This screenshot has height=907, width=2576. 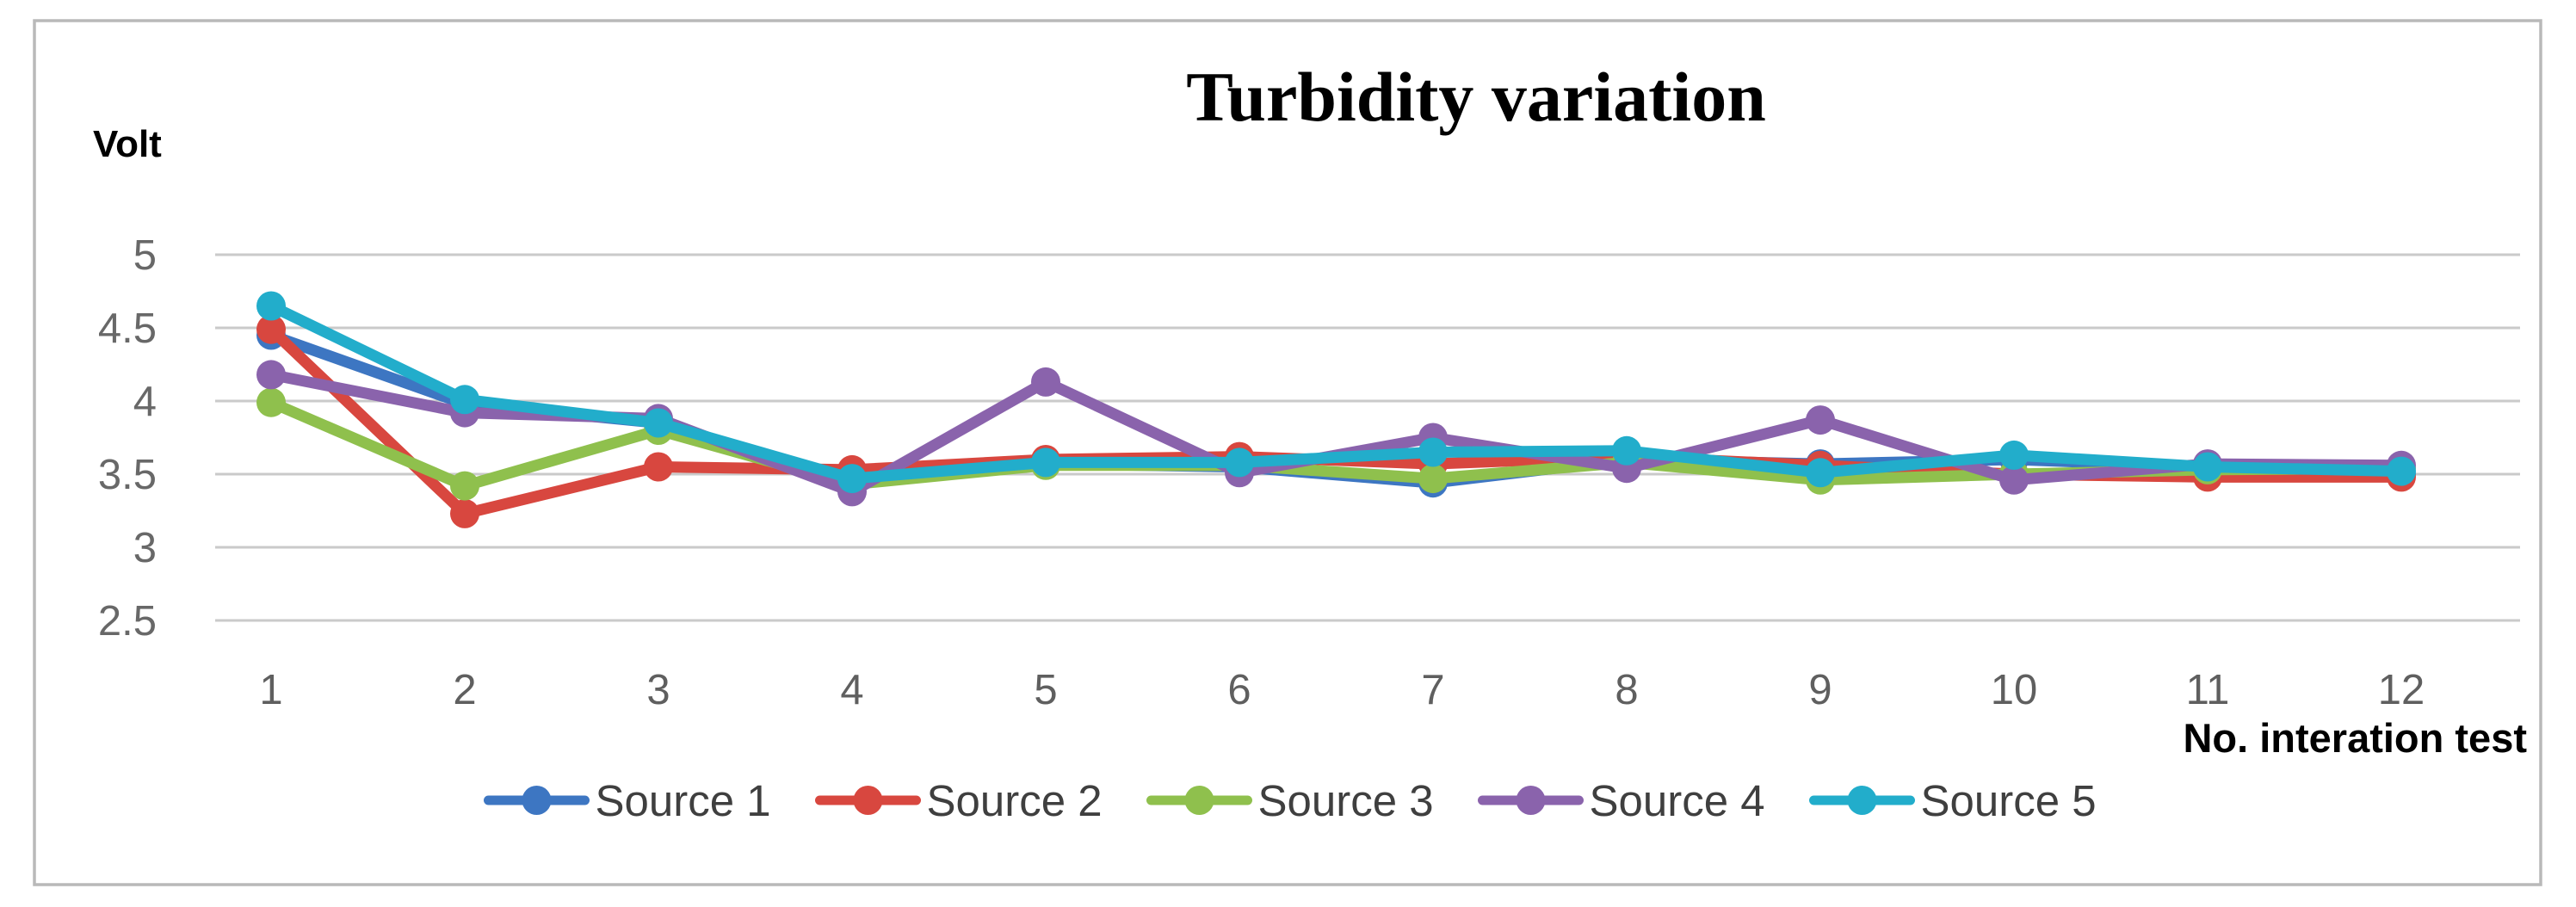 I want to click on data-point-source-3-x7, so click(x=1433, y=479).